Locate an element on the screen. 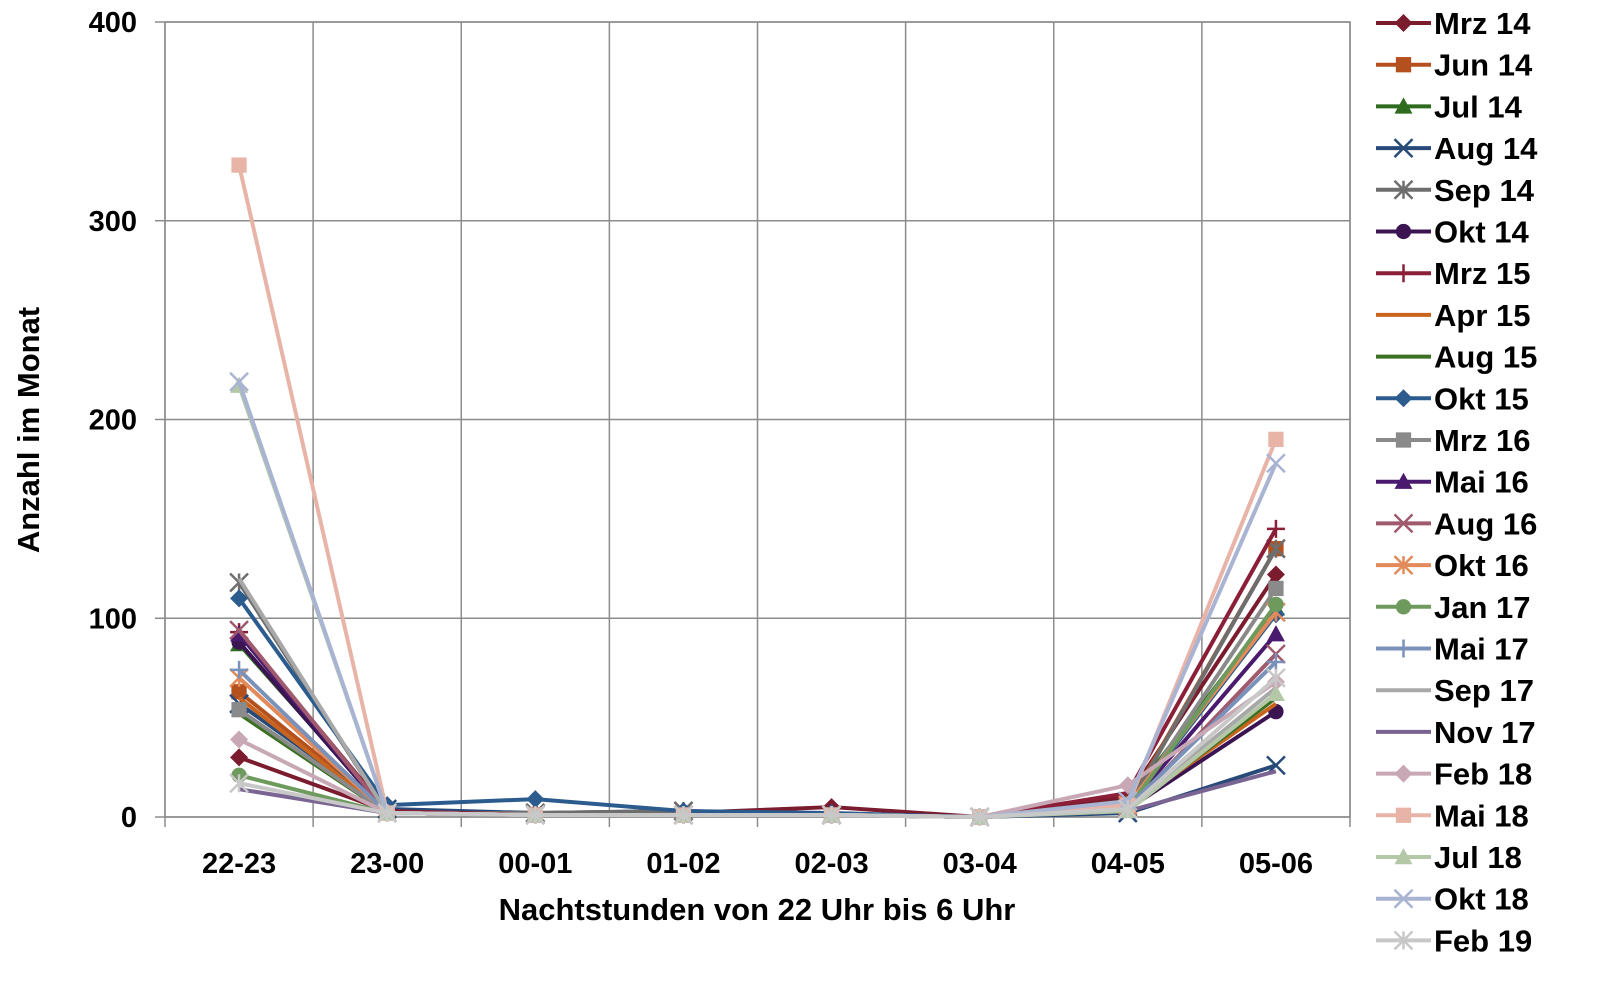 The height and width of the screenshot is (981, 1607). legend-item: Jul 18 is located at coordinates (1449, 857).